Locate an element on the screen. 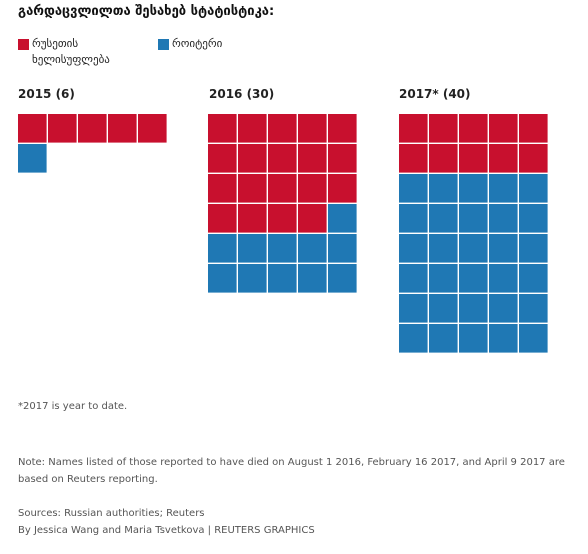 This screenshot has width=588, height=554. legend-label: რუსეთის ხელისუფლება is located at coordinates (71, 51).